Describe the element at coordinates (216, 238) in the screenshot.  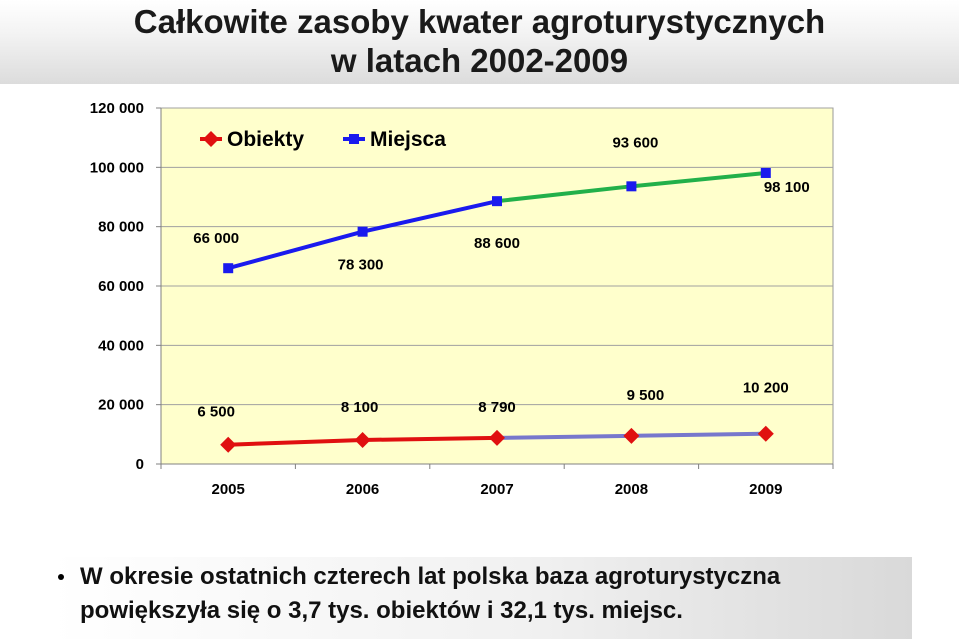
I see `data-label: 66 000` at that location.